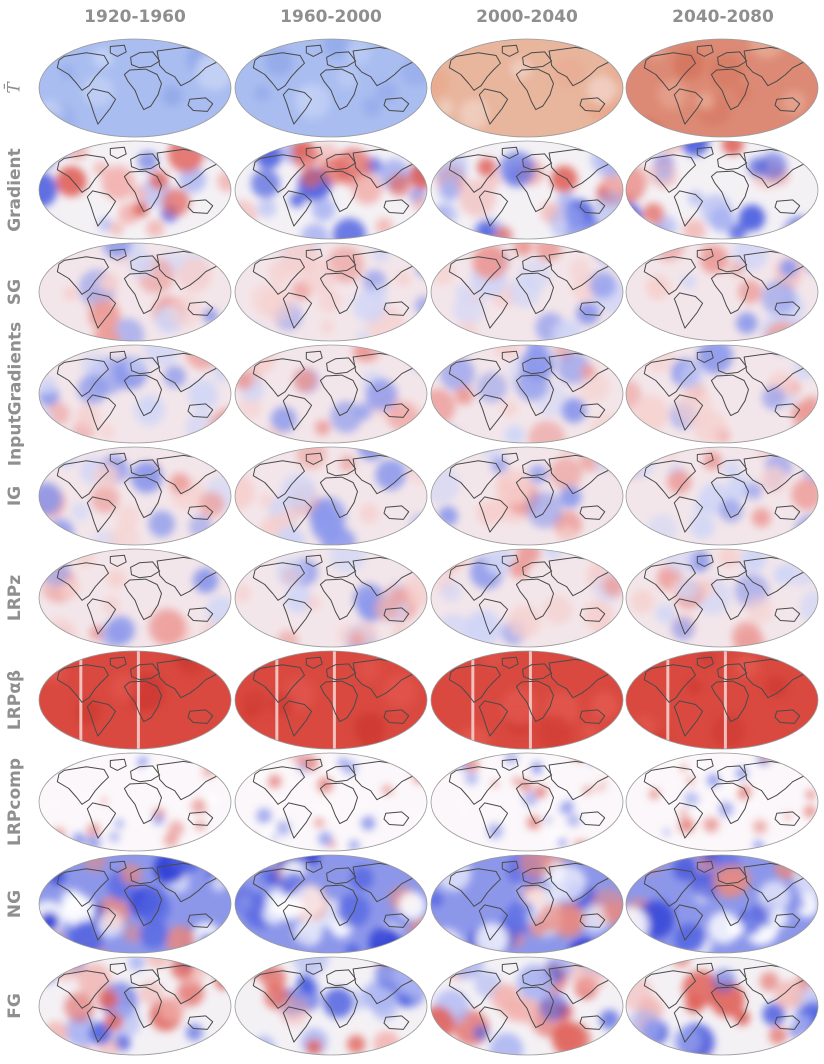  What do you see at coordinates (135, 700) in the screenshot?
I see `map-all-red-r6-c0` at bounding box center [135, 700].